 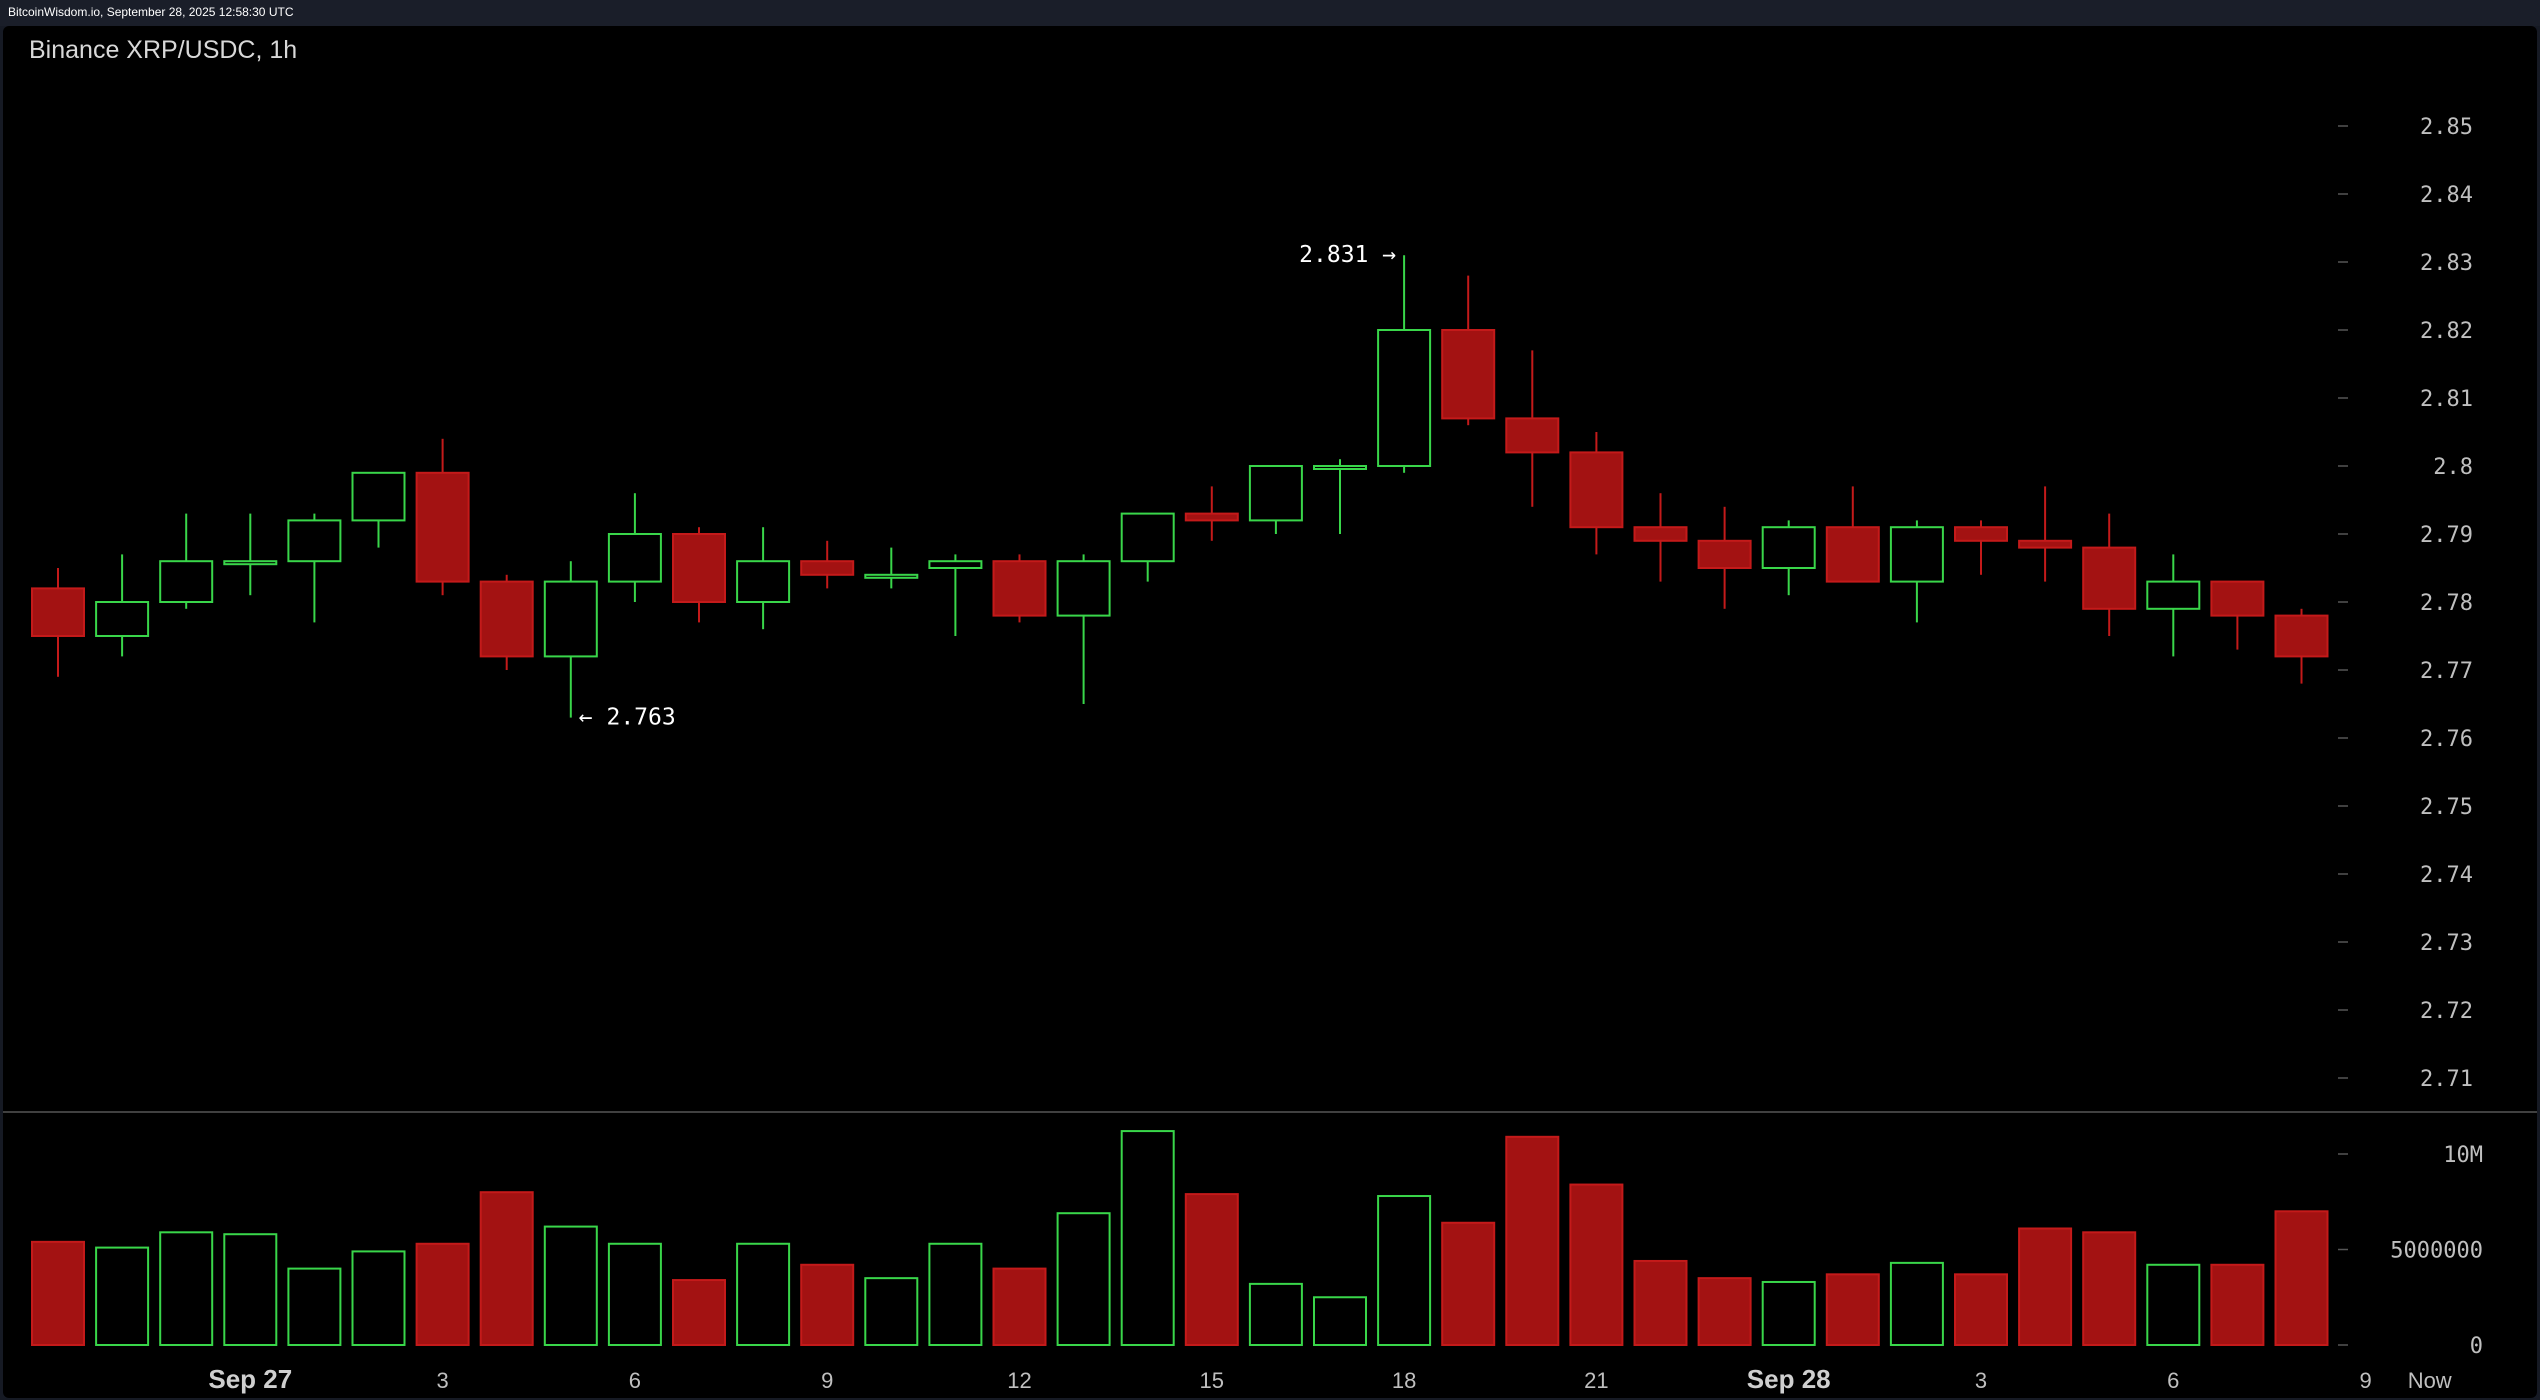 I want to click on price-tick-label: 2.72, so click(x=2446, y=1011).